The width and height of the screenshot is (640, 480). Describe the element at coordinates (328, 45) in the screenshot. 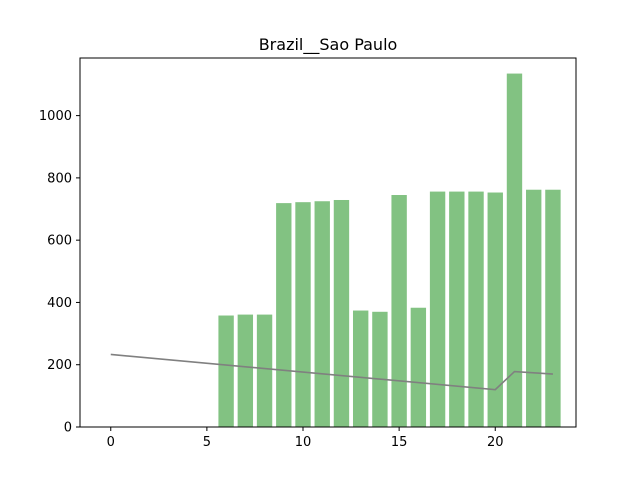

I see `chart-title: Brazil__Sao Paulo` at that location.